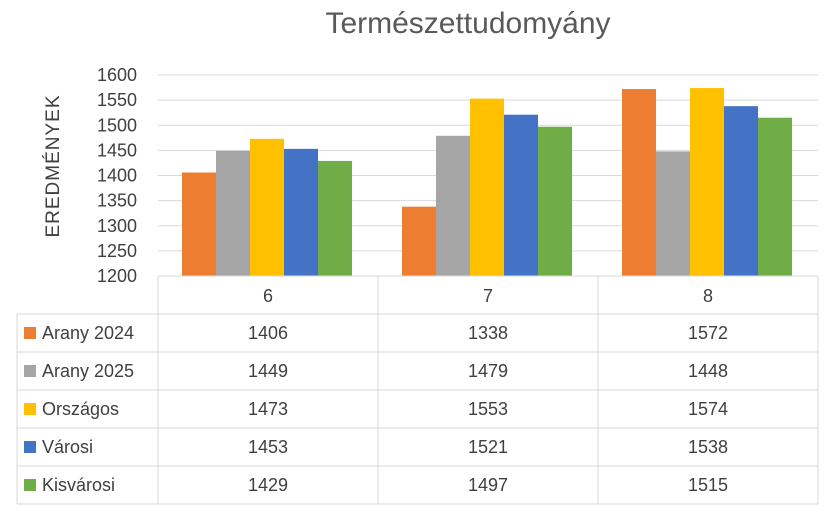  Describe the element at coordinates (268, 296) in the screenshot. I see `x-tick-label: 6` at that location.